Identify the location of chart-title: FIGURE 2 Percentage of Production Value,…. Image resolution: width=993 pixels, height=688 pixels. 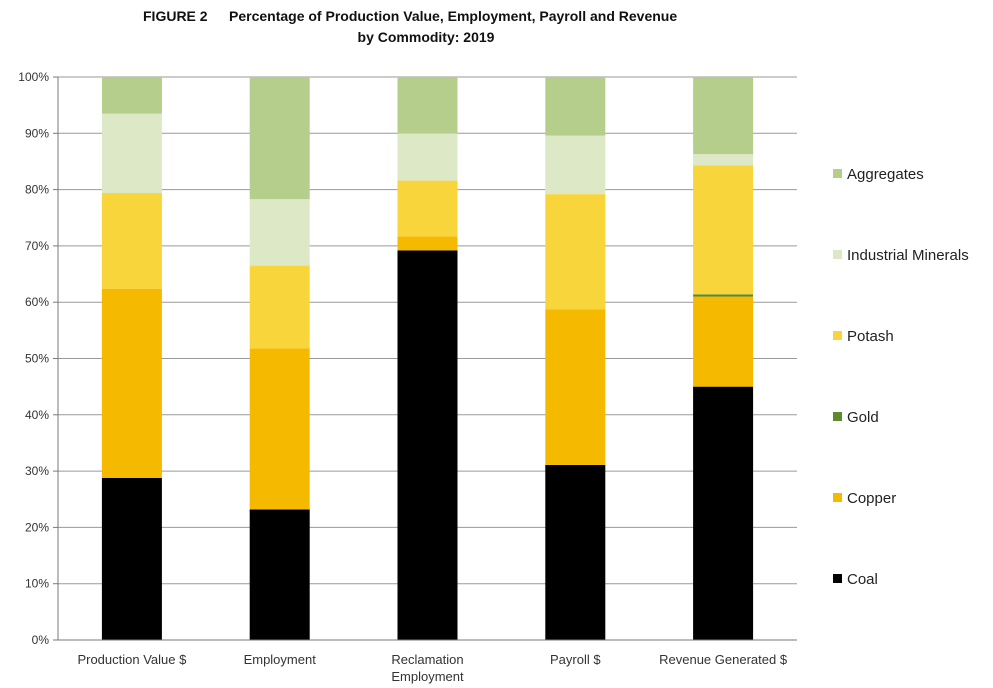
(410, 26).